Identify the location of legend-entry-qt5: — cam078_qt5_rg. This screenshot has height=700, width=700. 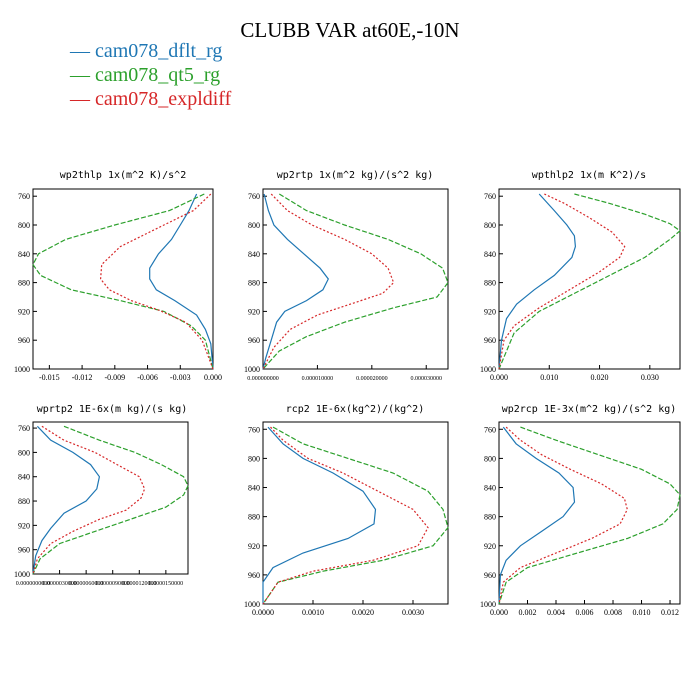
(145, 75).